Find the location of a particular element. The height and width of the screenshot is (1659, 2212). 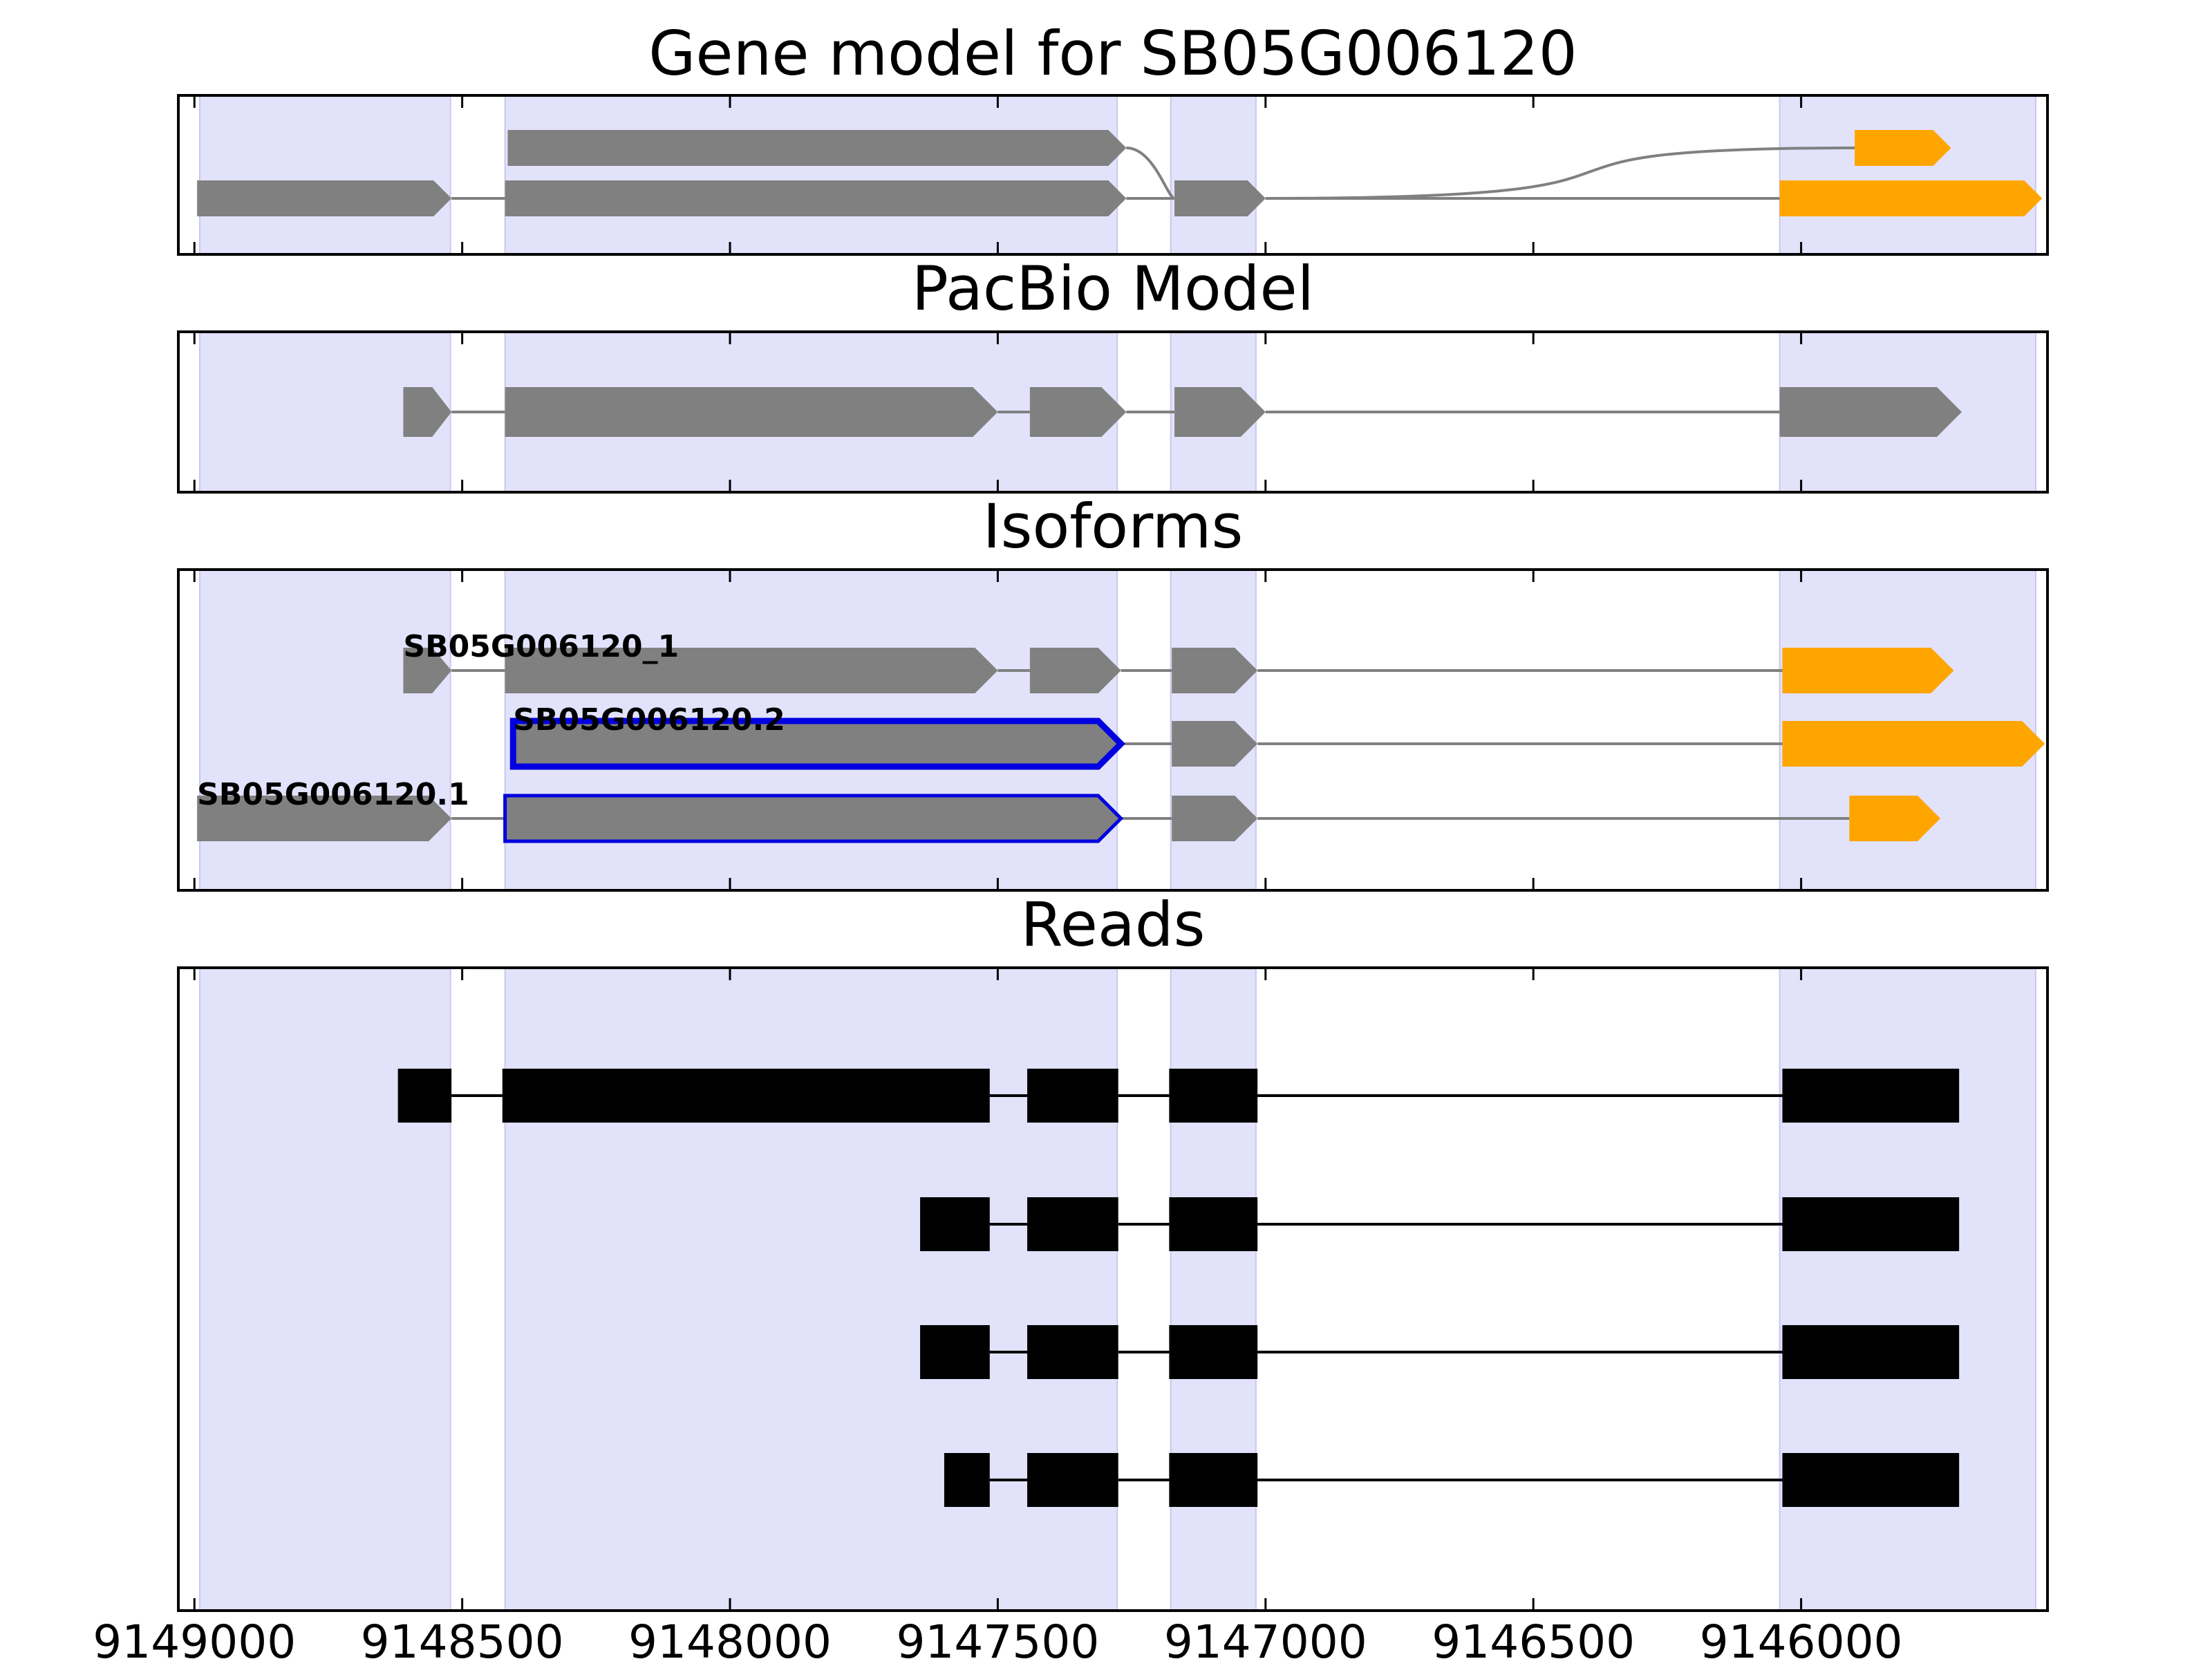

x-tick-label: 9146500 is located at coordinates (1534, 1637).